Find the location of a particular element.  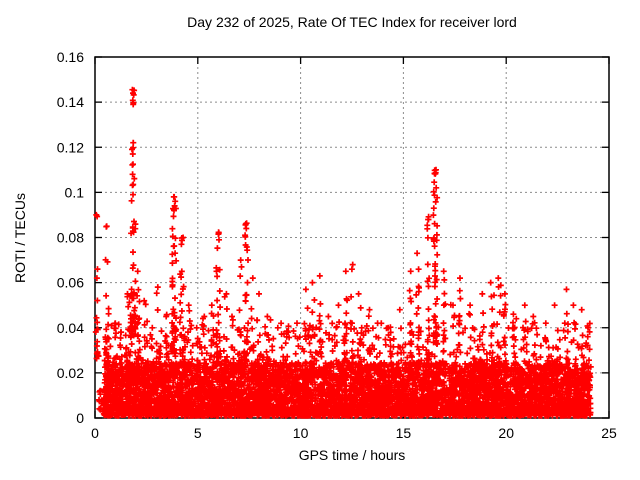

y-tick-label: 0.08 is located at coordinates (70, 238).